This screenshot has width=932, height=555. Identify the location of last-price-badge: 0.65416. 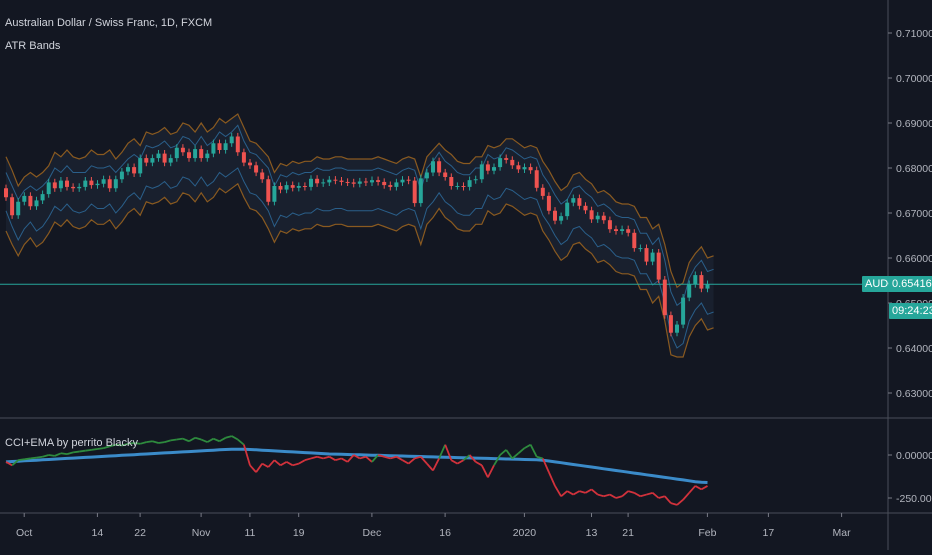
(910, 284).